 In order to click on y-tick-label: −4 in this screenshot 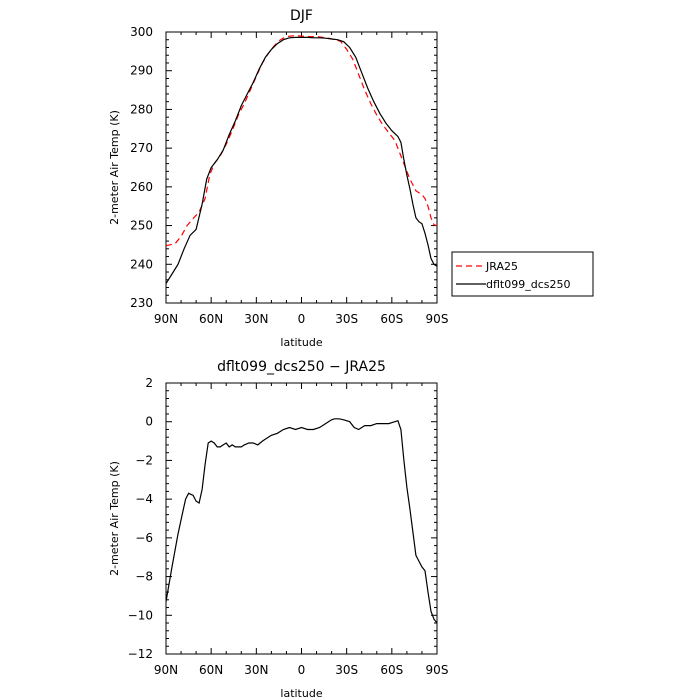, I will do `click(144, 499)`.